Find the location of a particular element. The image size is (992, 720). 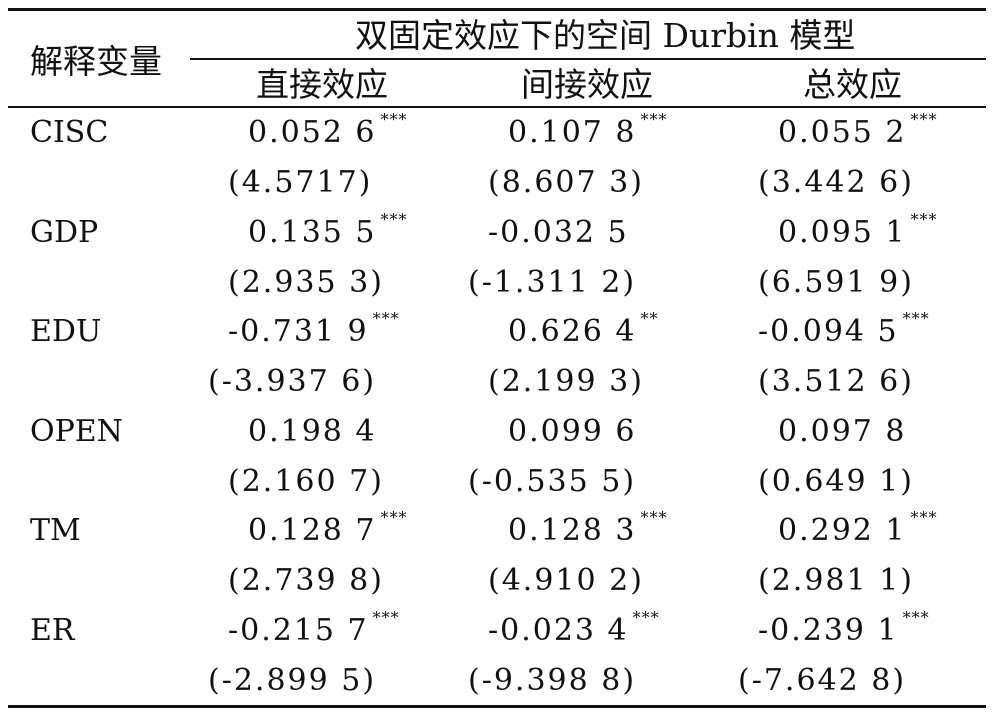

coefficient-cell: 0.626 4 ** is located at coordinates (583, 330).